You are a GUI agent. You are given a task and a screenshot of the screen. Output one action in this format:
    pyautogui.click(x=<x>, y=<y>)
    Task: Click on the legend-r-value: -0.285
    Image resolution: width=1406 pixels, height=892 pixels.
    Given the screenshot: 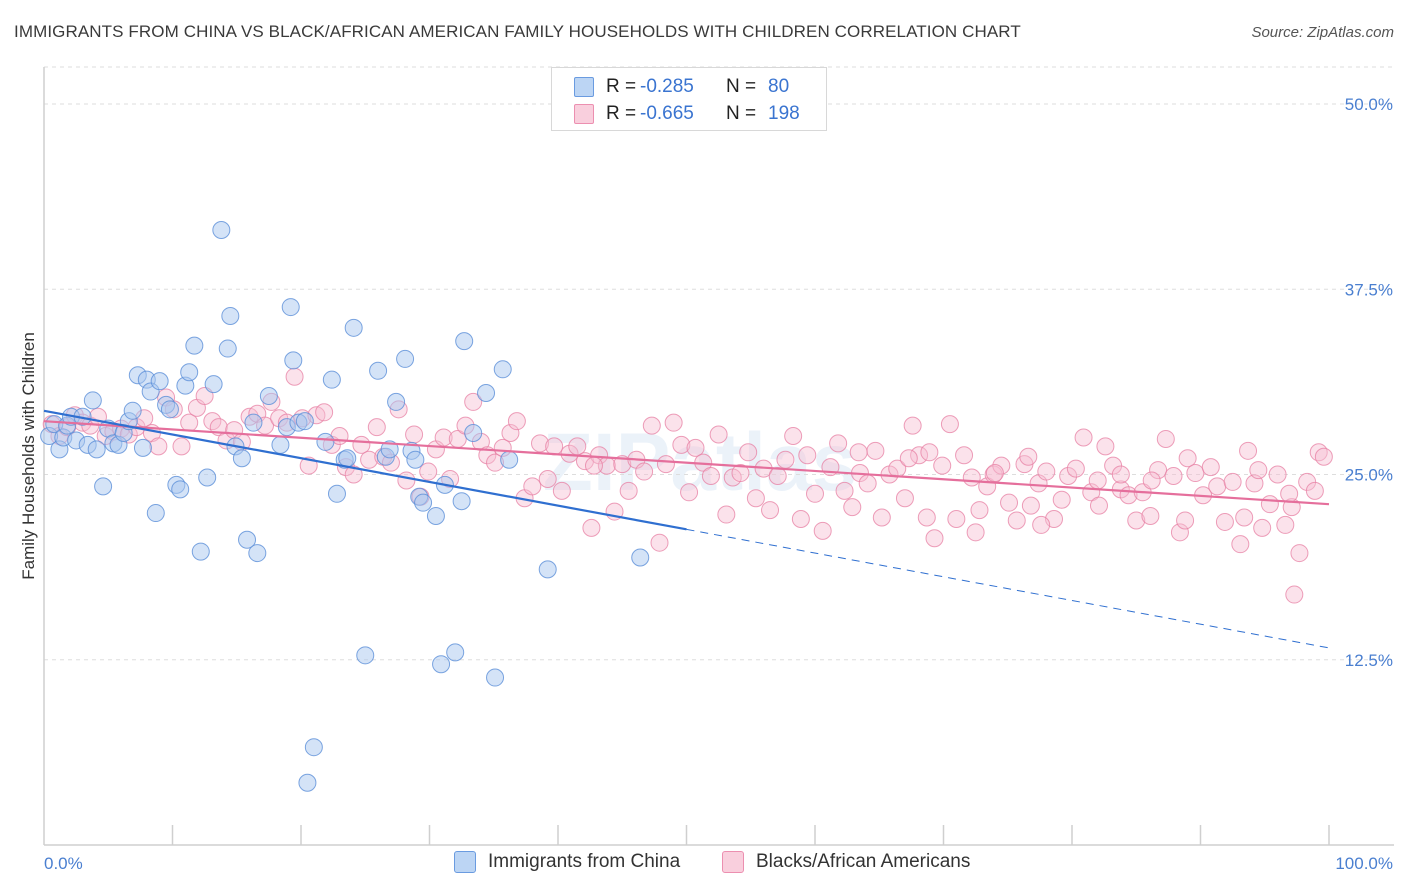 What is the action you would take?
    pyautogui.click(x=667, y=86)
    